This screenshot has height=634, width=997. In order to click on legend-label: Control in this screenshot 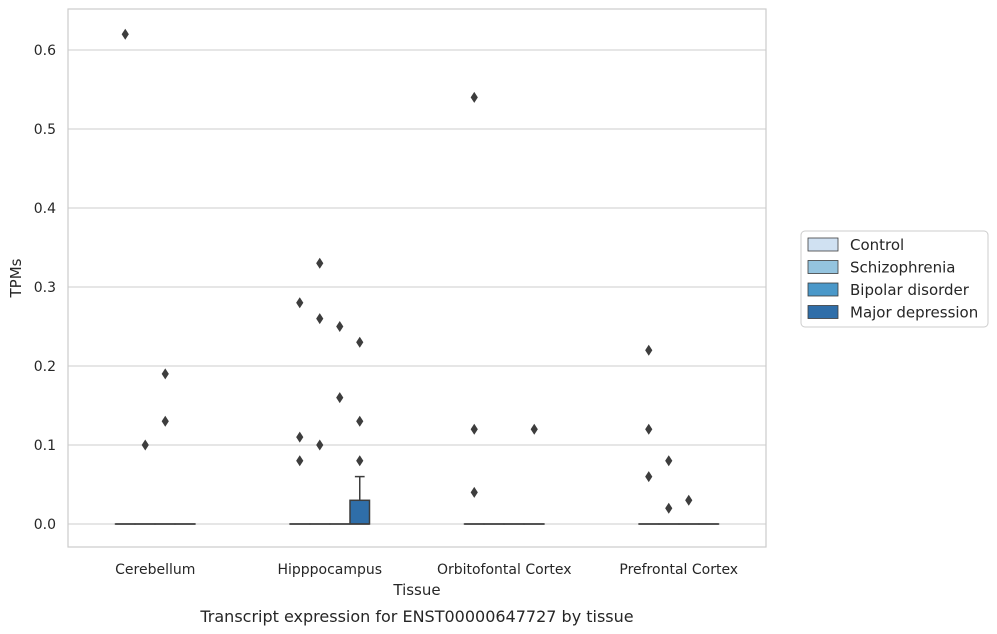, I will do `click(877, 245)`.